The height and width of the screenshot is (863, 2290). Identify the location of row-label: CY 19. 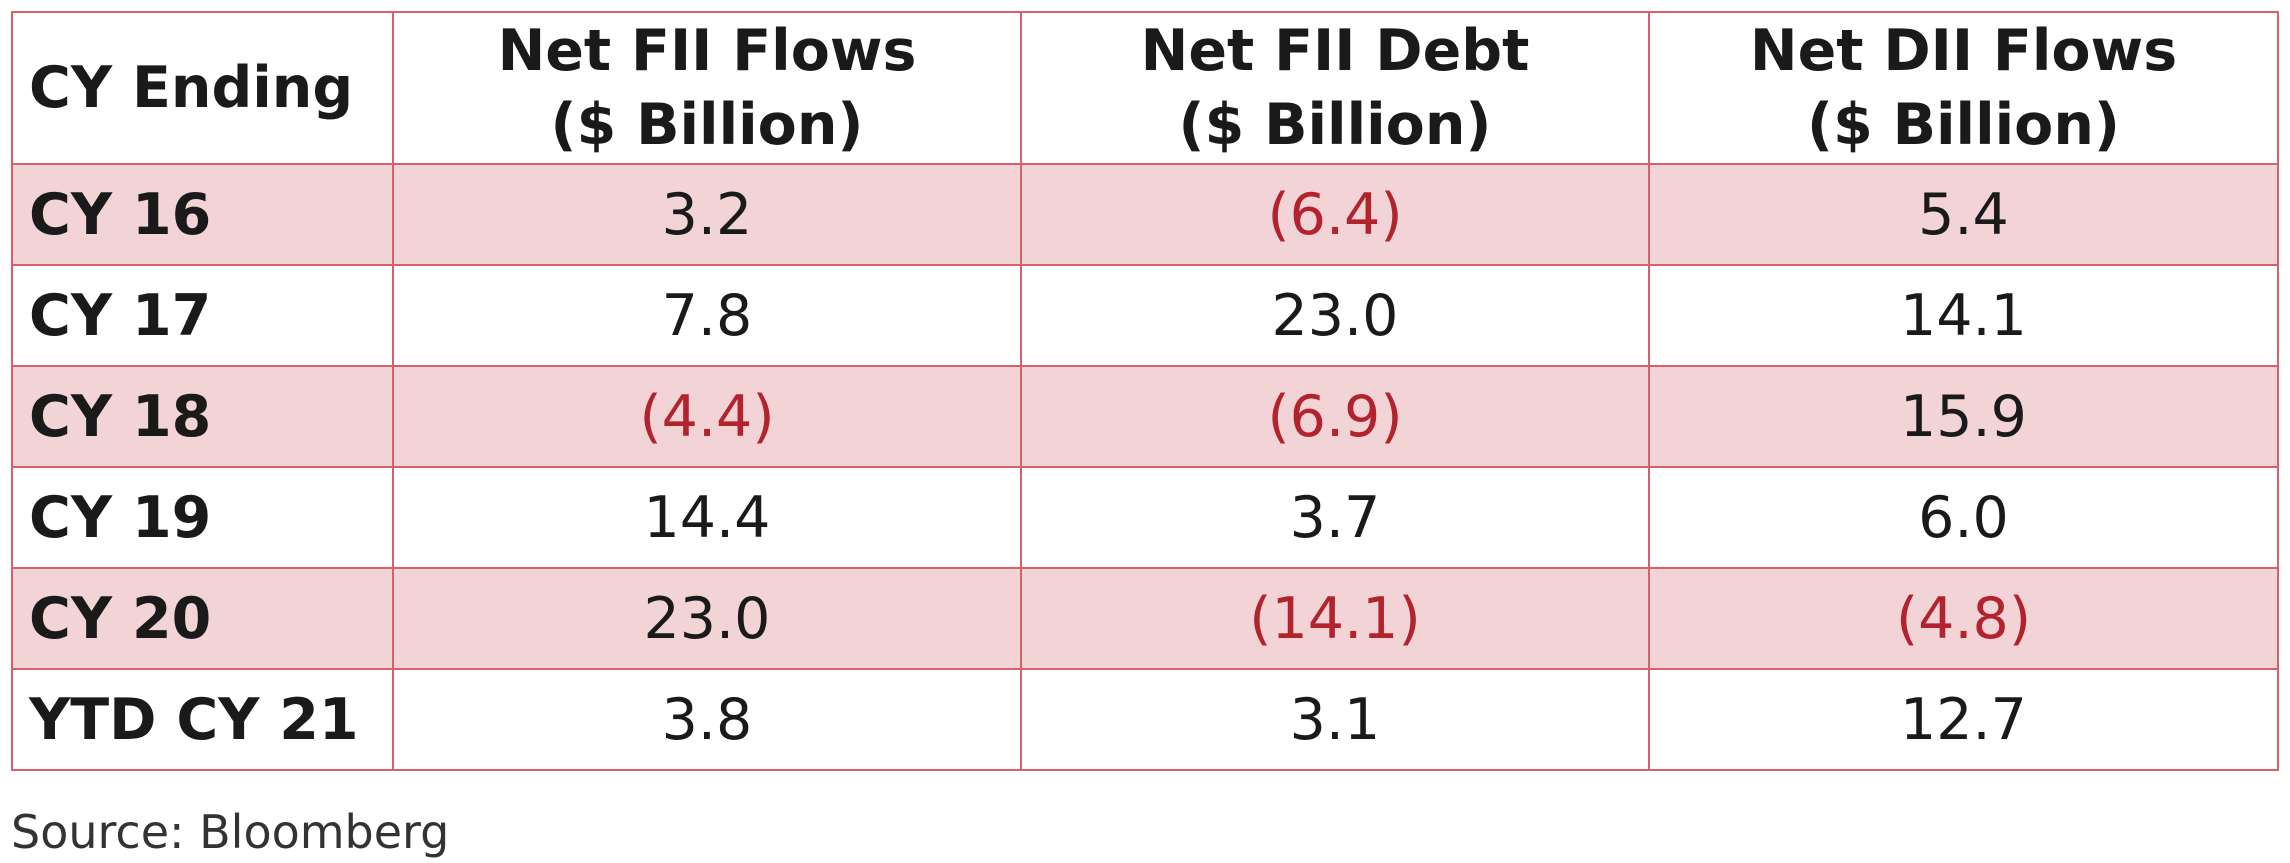
(202, 517).